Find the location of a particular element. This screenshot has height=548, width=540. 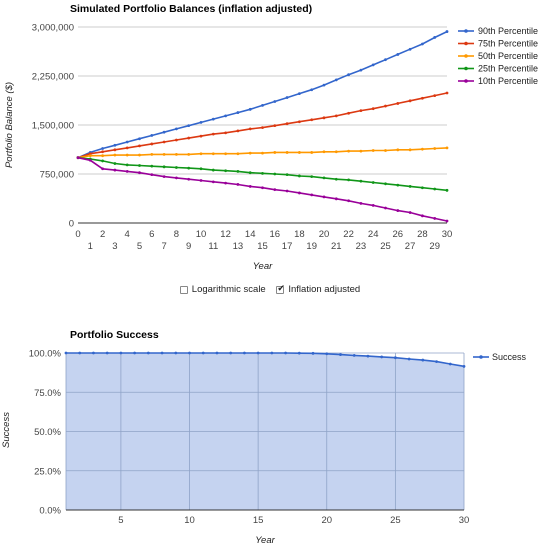

y-tick-label: 25.0% is located at coordinates (47, 471).